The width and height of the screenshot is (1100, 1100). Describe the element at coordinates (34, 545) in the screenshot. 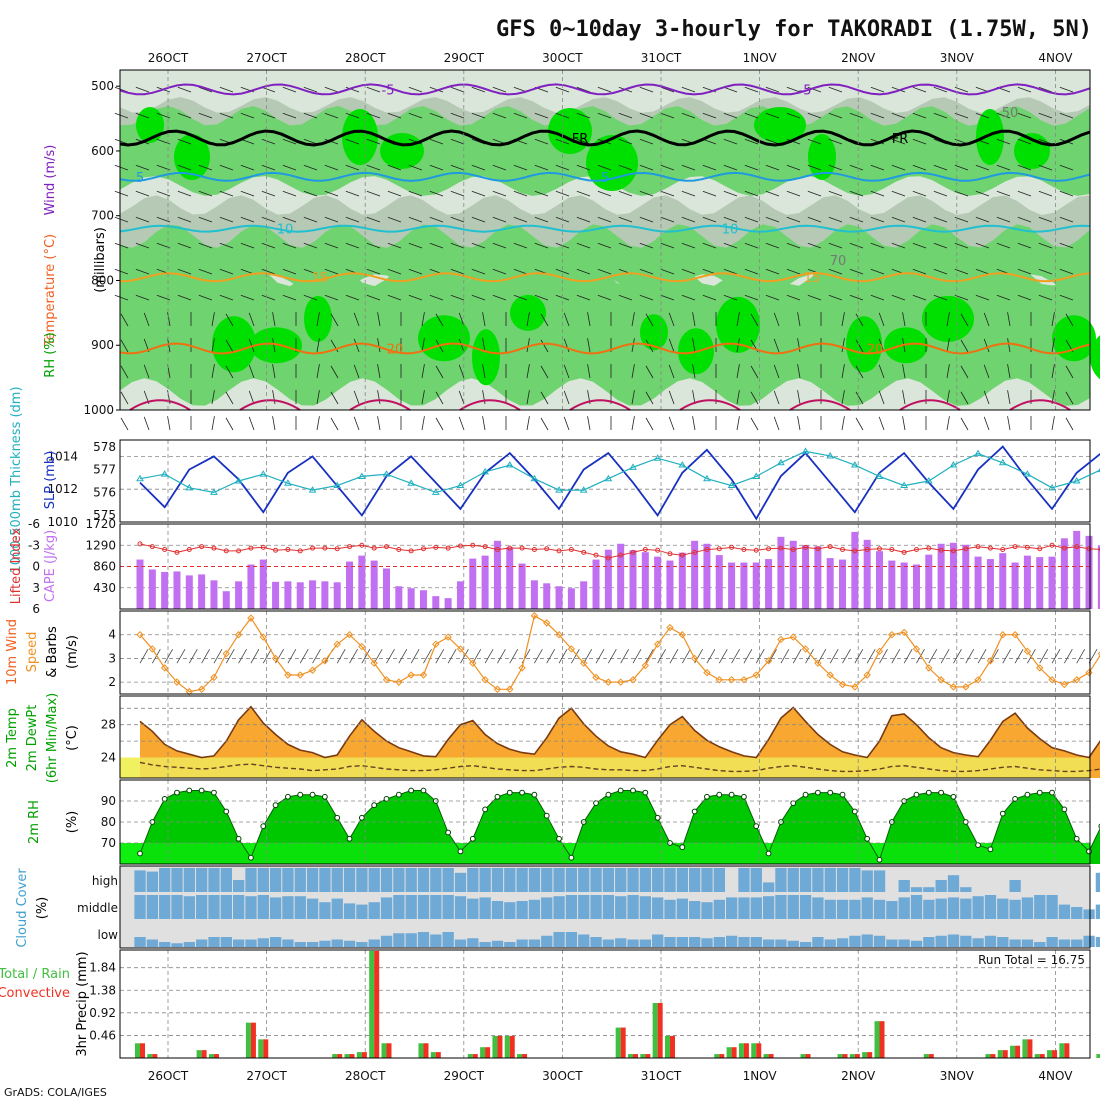

I see `li-tick: -3` at that location.